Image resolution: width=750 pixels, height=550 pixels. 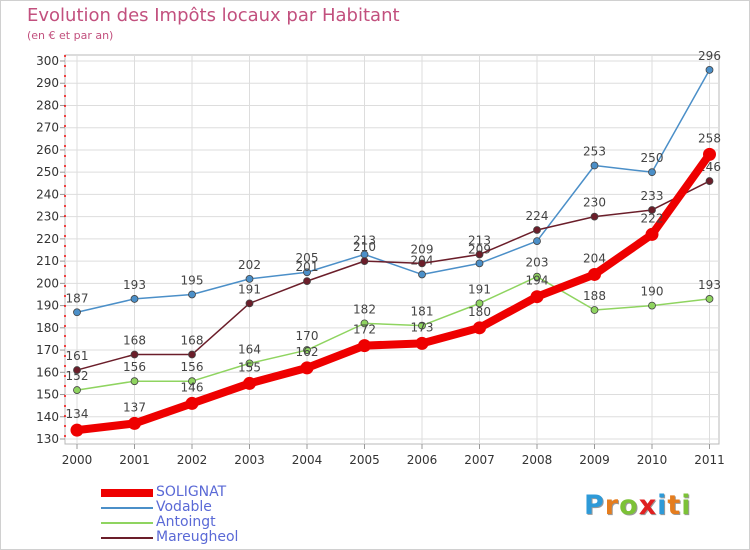 What do you see at coordinates (479, 460) in the screenshot?
I see `x-tick-label: 2007` at bounding box center [479, 460].